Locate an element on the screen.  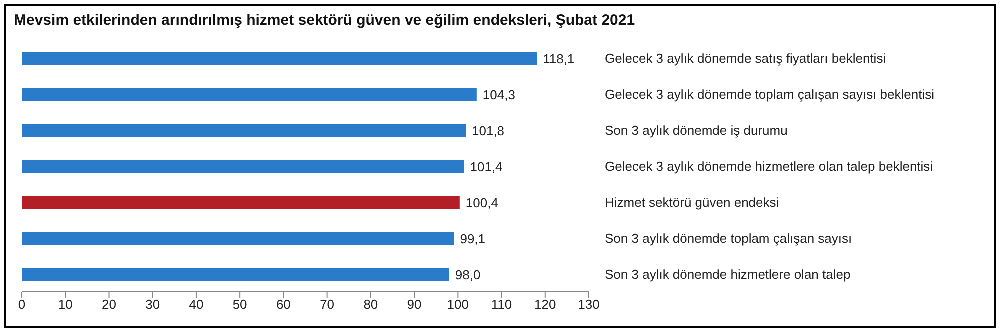
y-tick-label: Son 3 aylık dönemde toplam çalışan sayısı is located at coordinates (728, 238).